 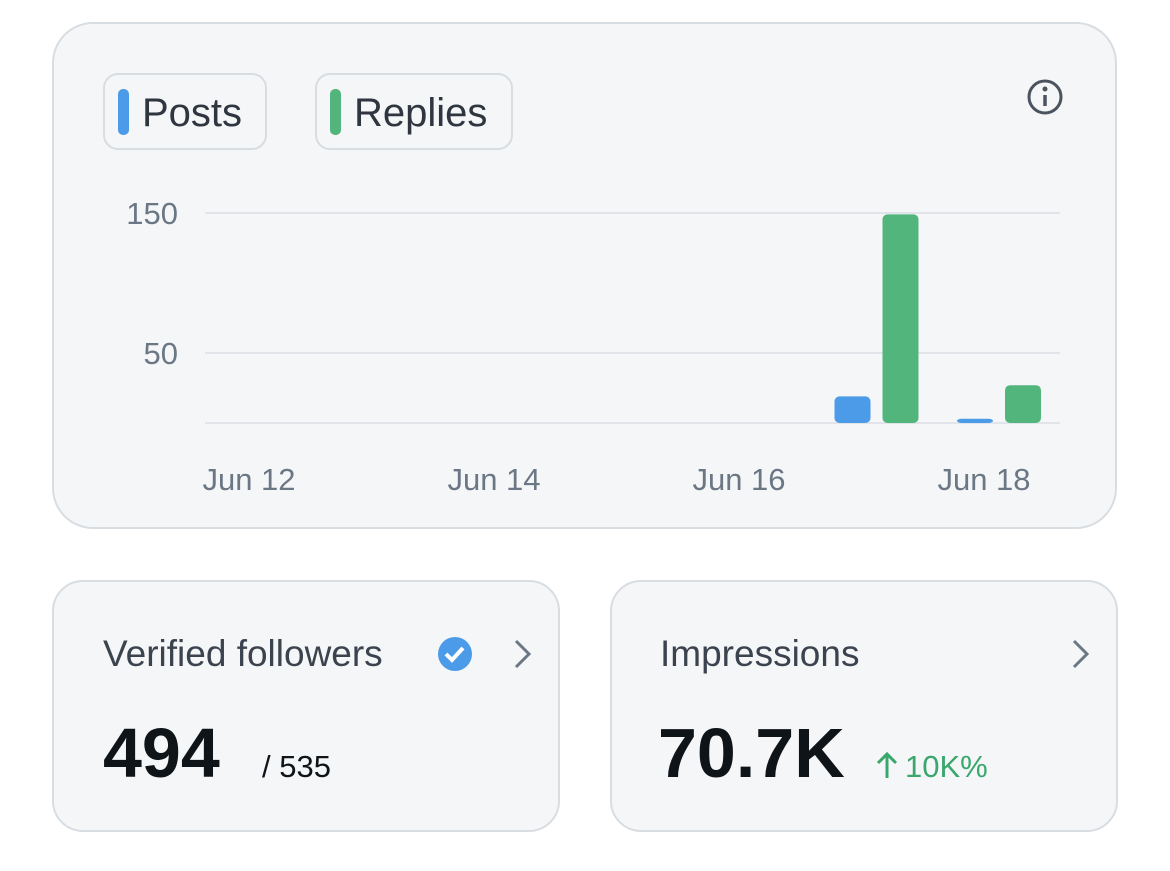 I want to click on legend-label: Replies, so click(x=420, y=113).